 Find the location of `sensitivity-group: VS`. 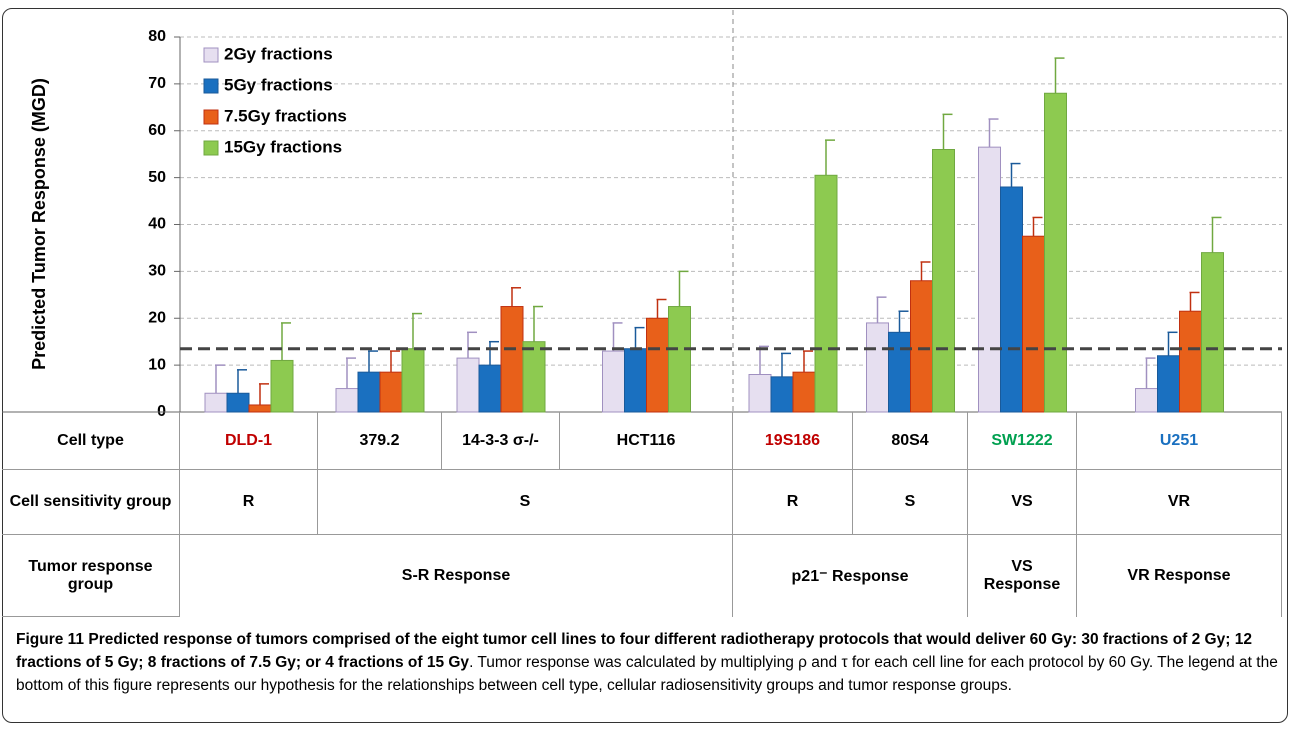

sensitivity-group: VS is located at coordinates (1022, 502).